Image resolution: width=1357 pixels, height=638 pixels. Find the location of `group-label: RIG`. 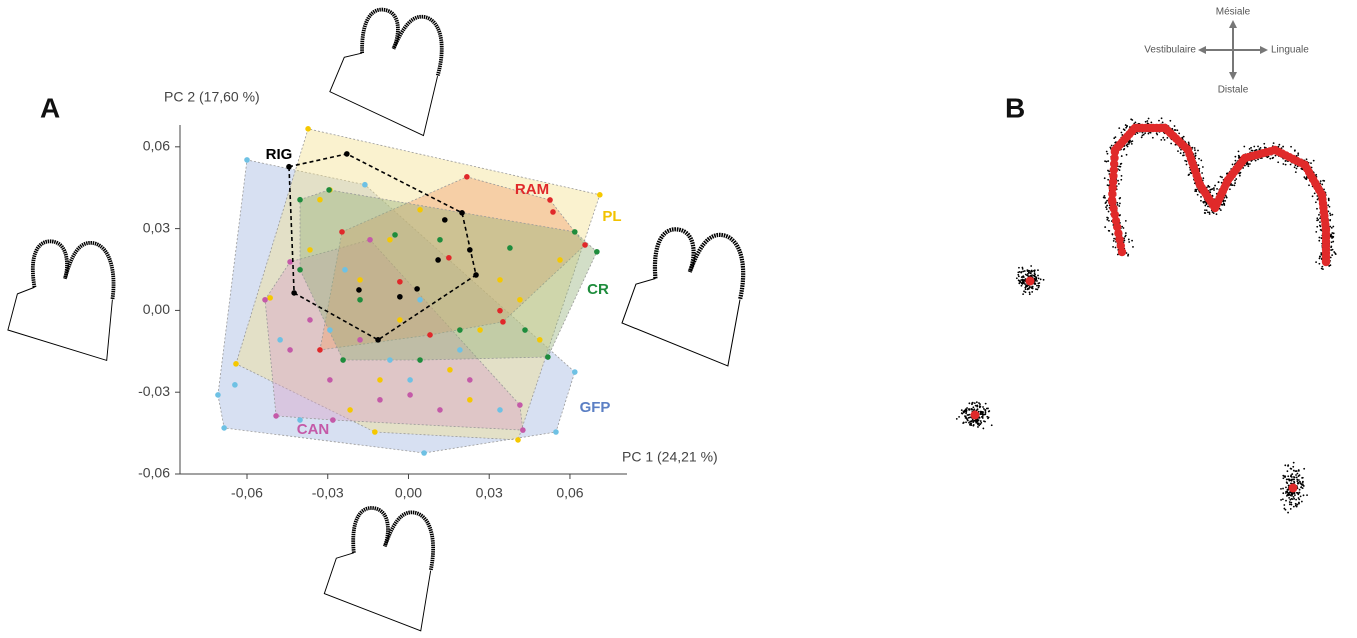

group-label: RIG is located at coordinates (279, 154).